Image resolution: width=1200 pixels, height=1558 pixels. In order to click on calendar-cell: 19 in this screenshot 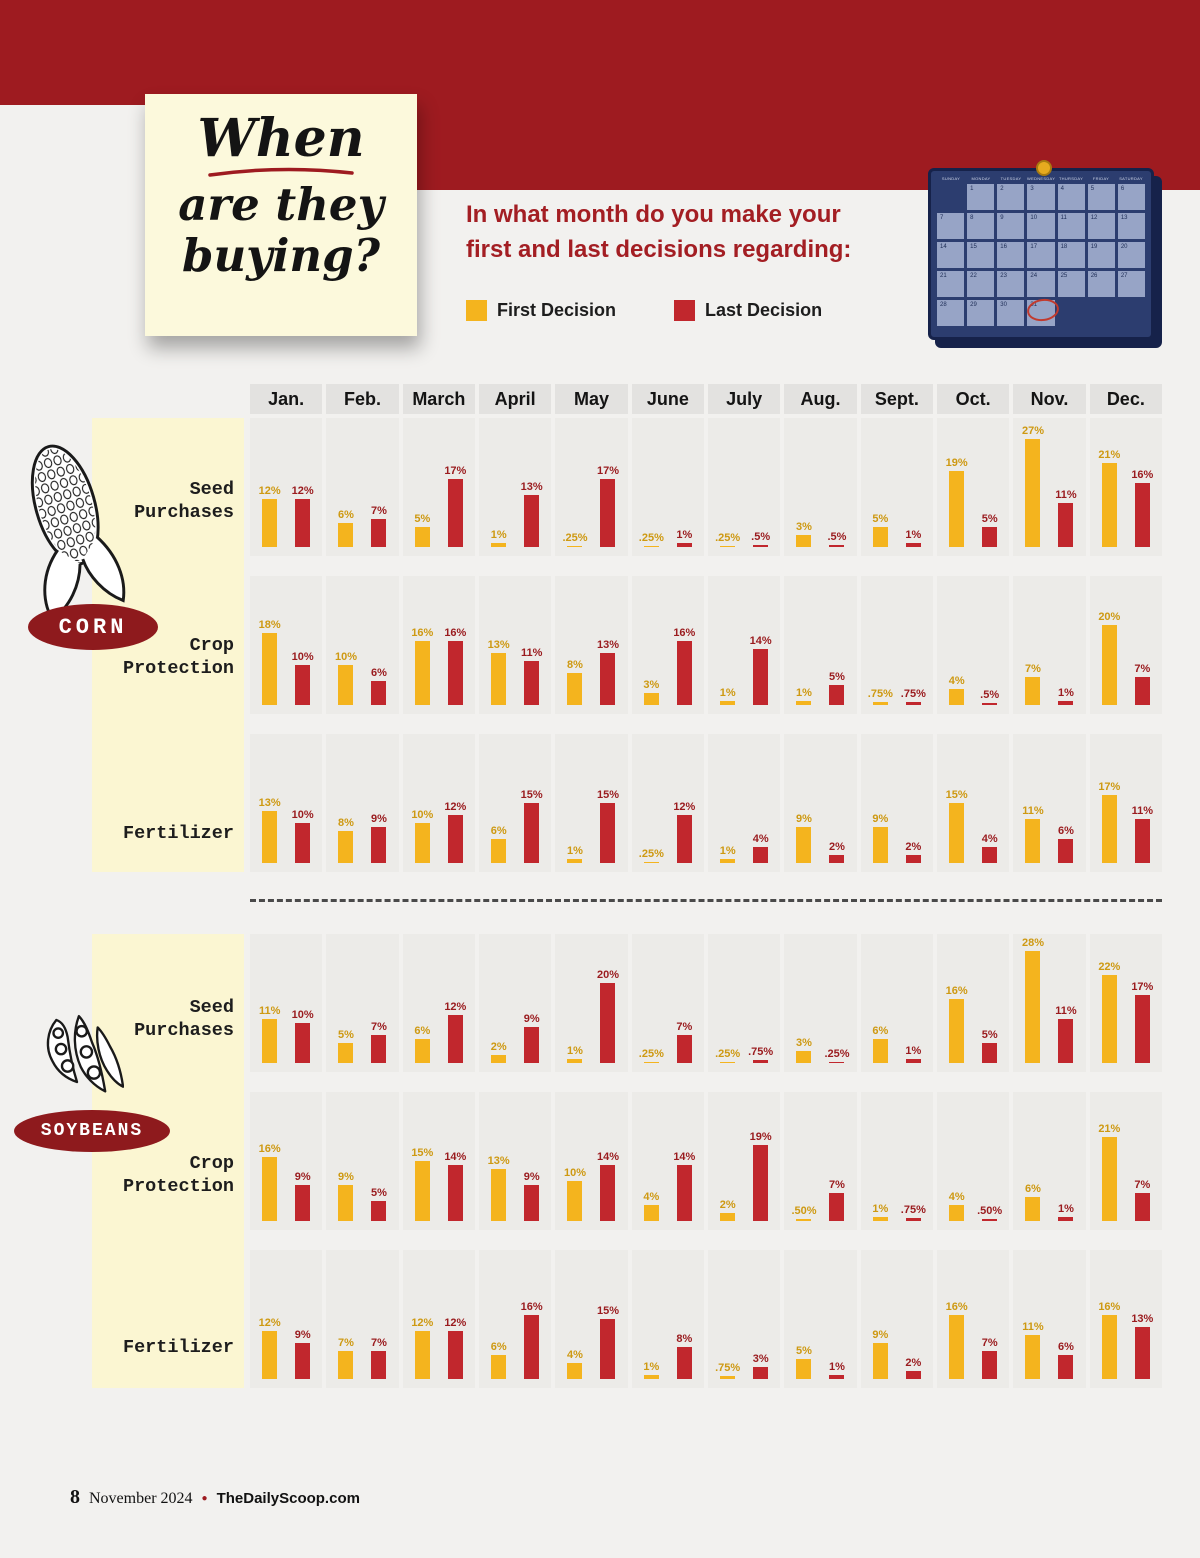, I will do `click(1101, 255)`.